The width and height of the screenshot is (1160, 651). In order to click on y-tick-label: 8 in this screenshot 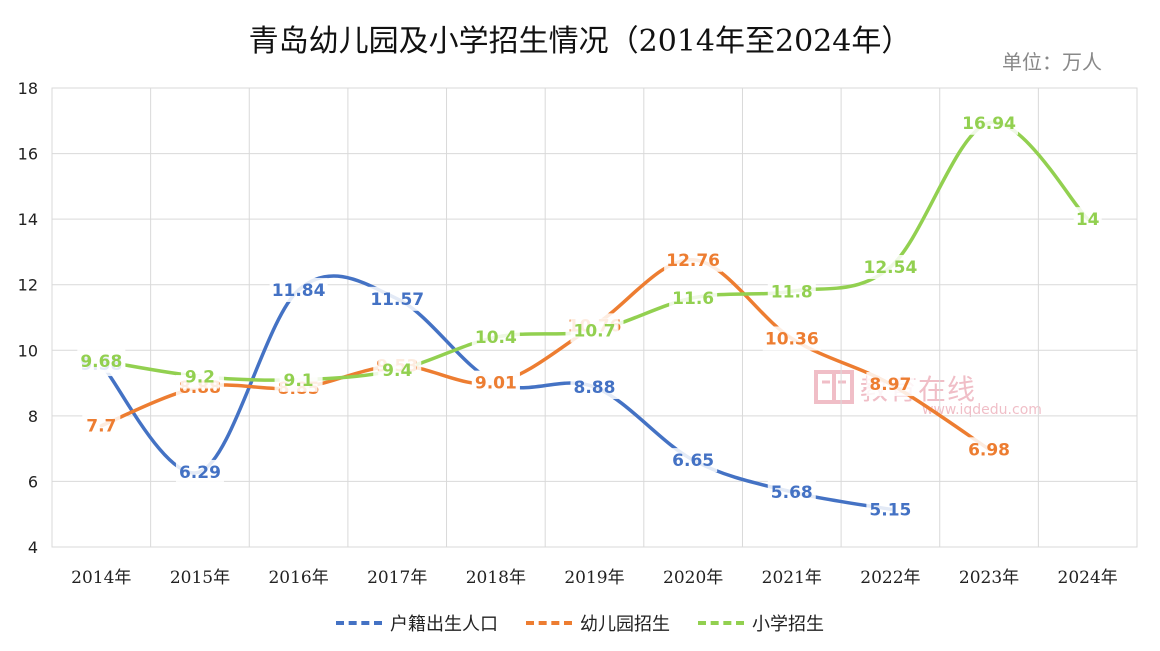, I will do `click(33, 416)`.